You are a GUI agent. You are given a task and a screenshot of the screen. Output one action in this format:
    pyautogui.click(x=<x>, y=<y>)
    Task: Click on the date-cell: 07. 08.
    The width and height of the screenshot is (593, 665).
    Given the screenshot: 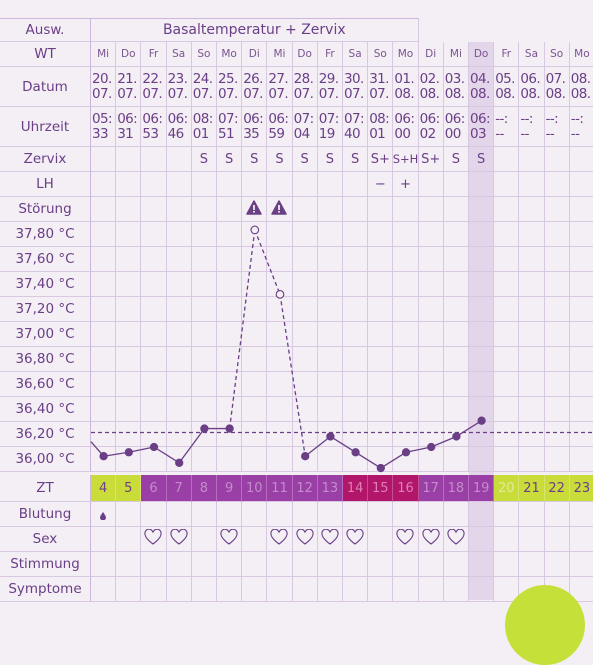 What is the action you would take?
    pyautogui.click(x=557, y=87)
    